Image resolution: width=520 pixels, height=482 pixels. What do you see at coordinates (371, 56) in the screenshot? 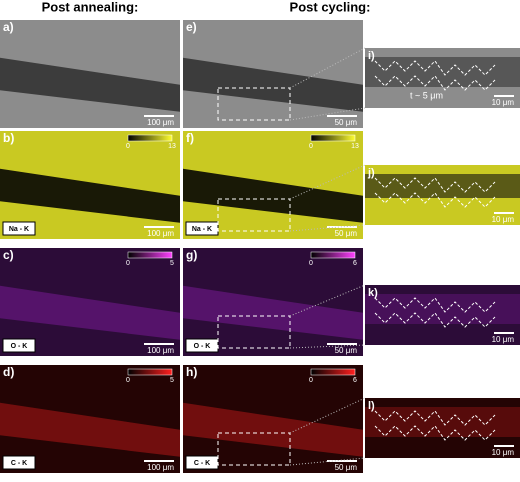
I see `panel-label: i)` at bounding box center [371, 56].